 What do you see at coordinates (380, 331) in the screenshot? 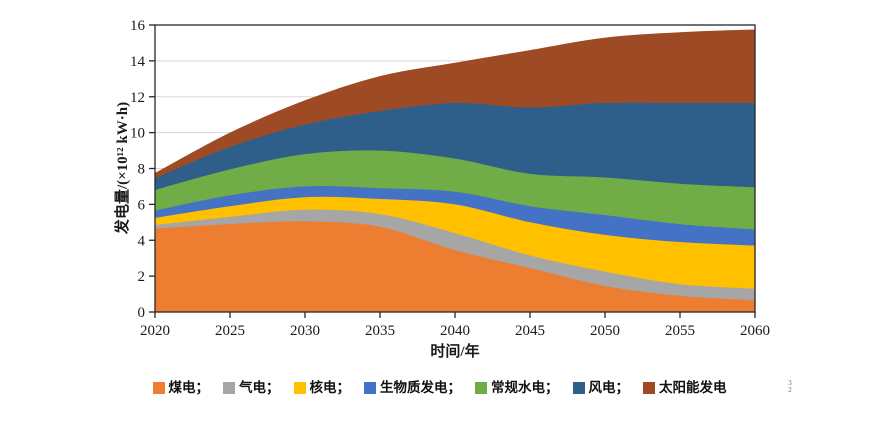
I see `x-tick-label: 2035` at bounding box center [380, 331].